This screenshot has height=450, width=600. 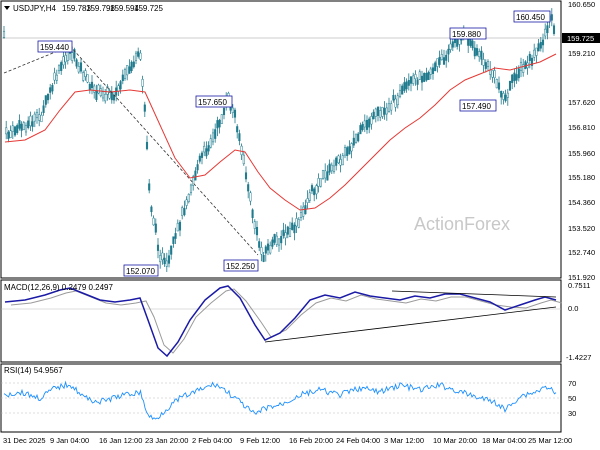 What do you see at coordinates (581, 202) in the screenshot?
I see `price-label: 154.360` at bounding box center [581, 202].